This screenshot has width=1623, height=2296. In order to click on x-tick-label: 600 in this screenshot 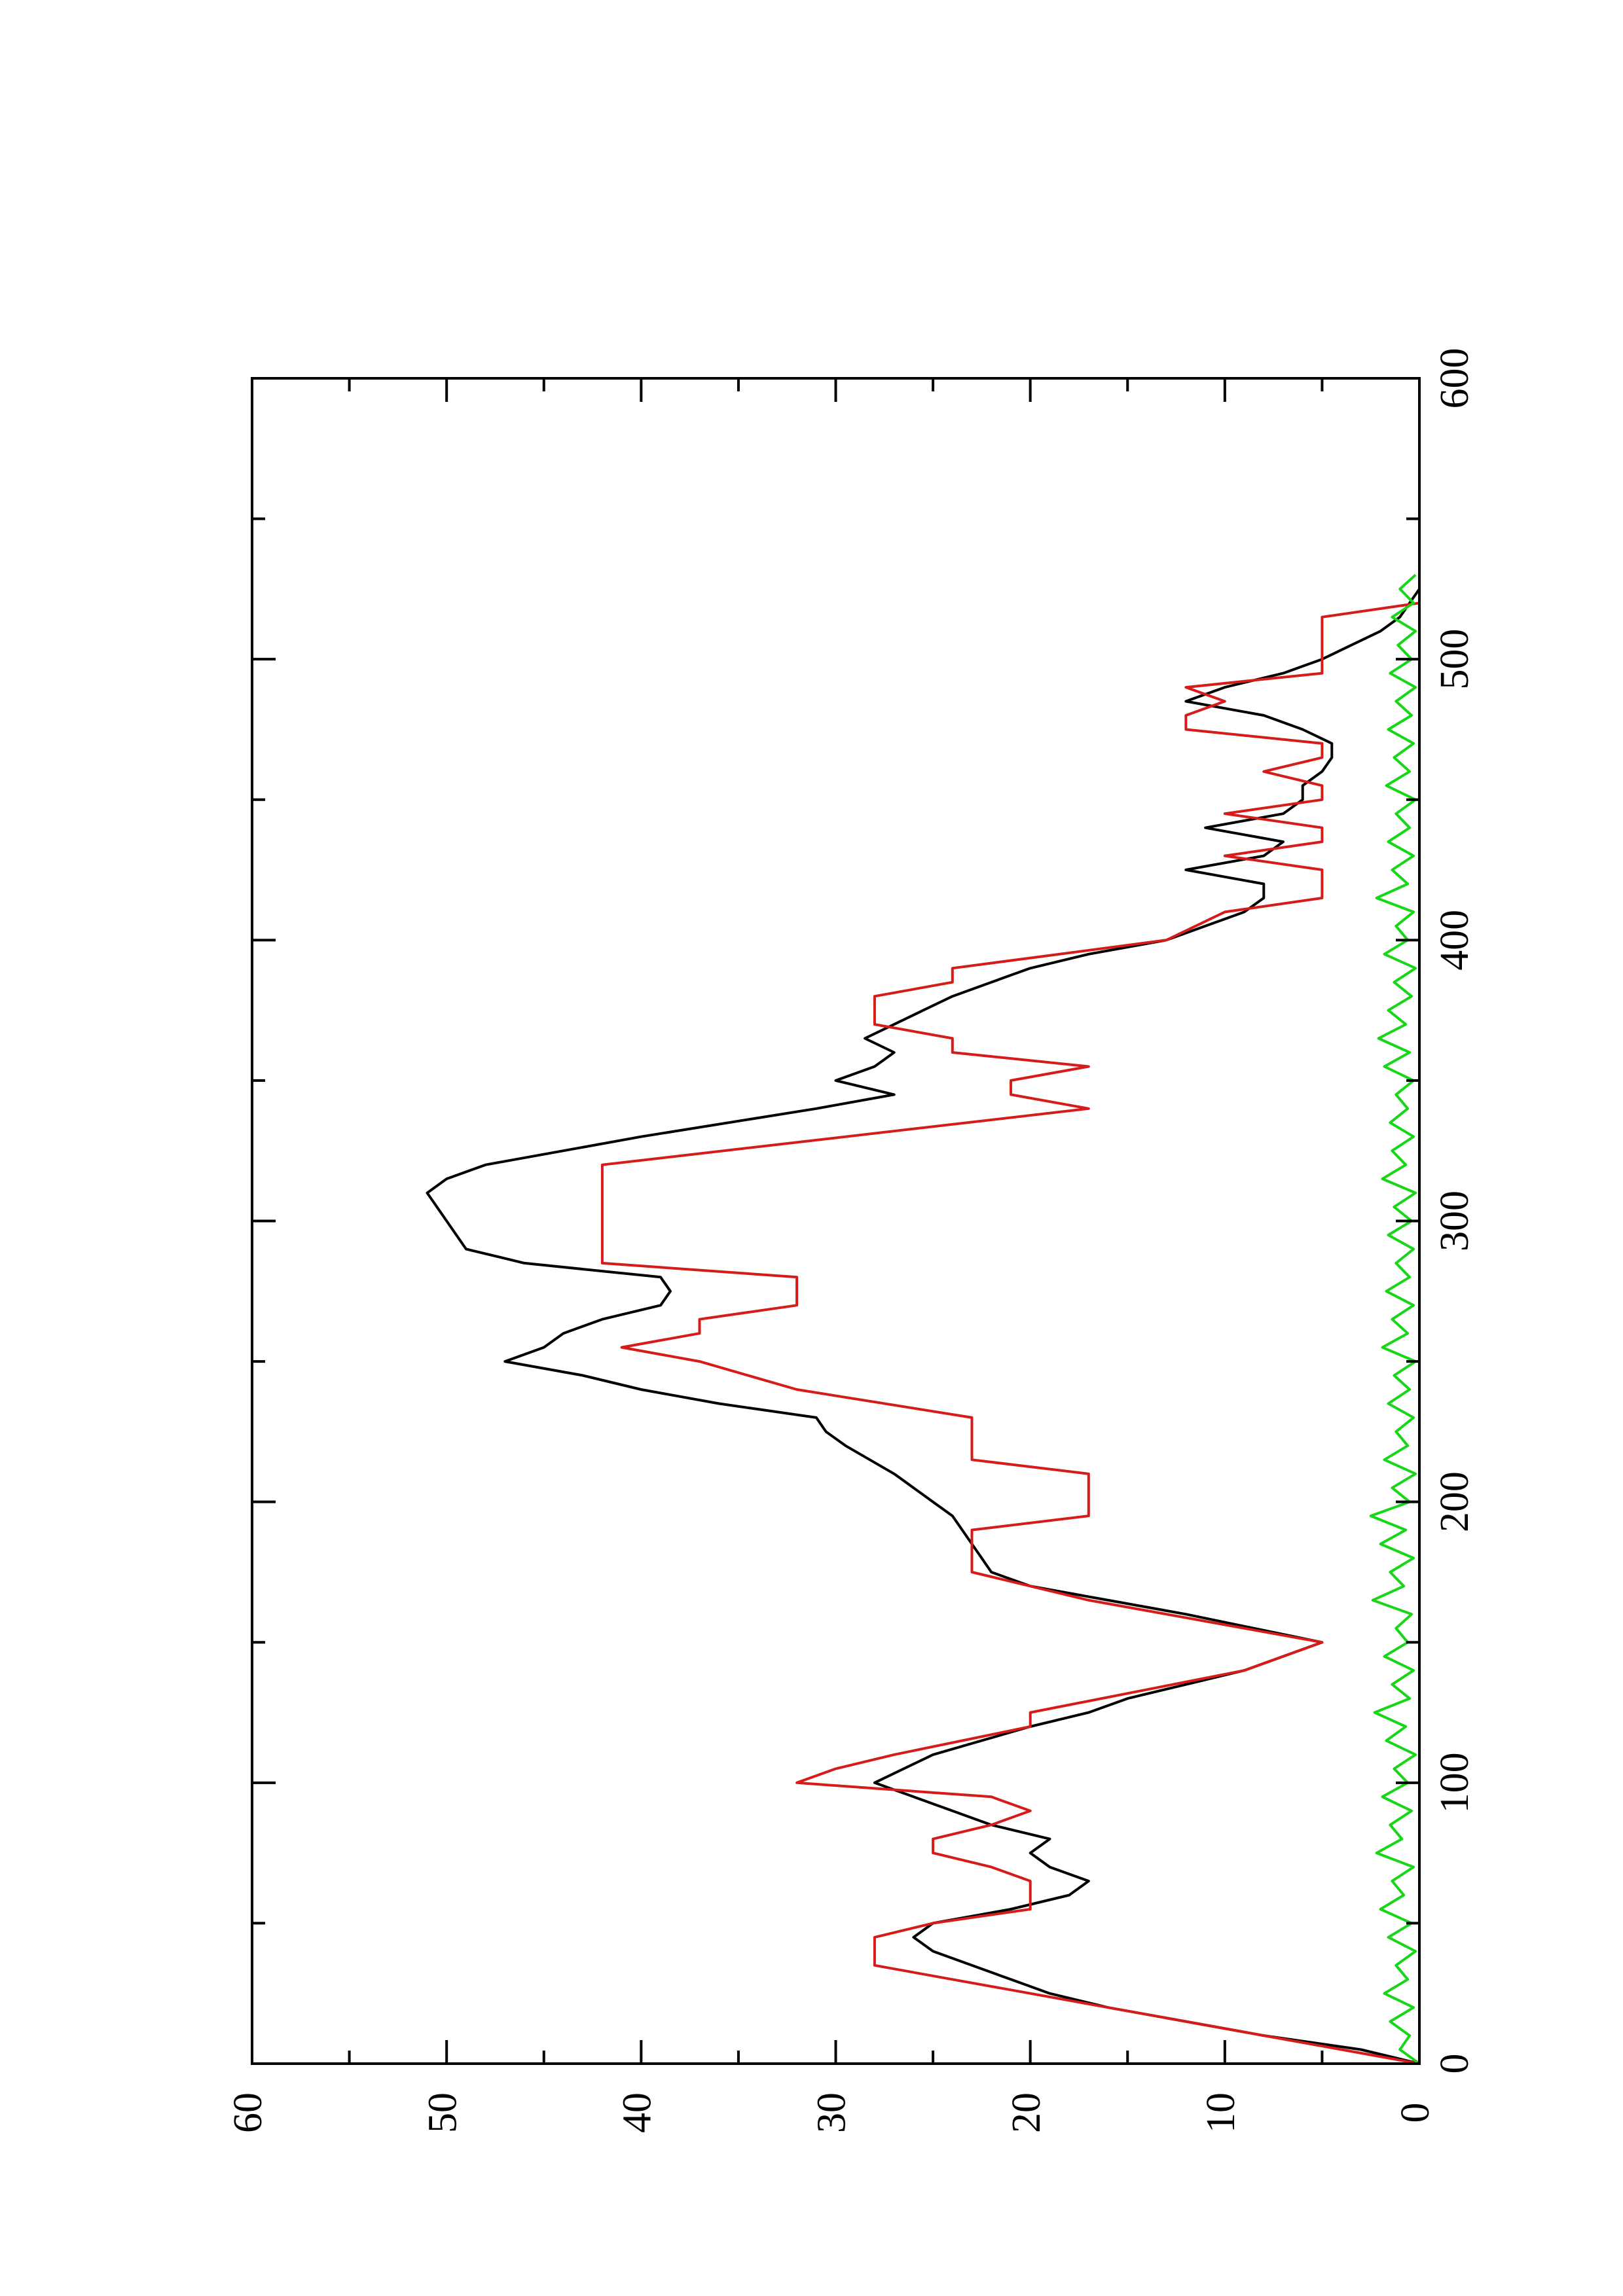, I will do `click(1454, 378)`.